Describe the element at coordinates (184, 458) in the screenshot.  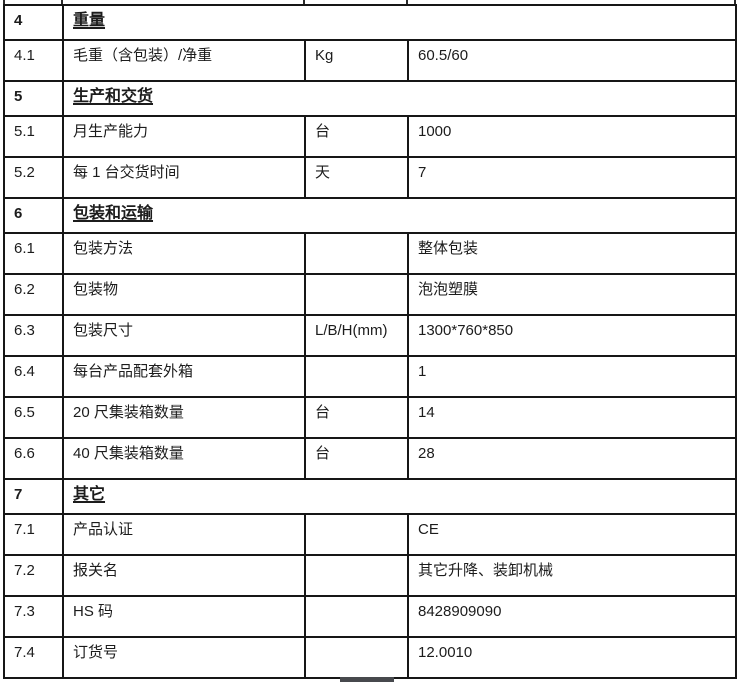
I see `item-label-cell: 40 尺集装箱数量` at that location.